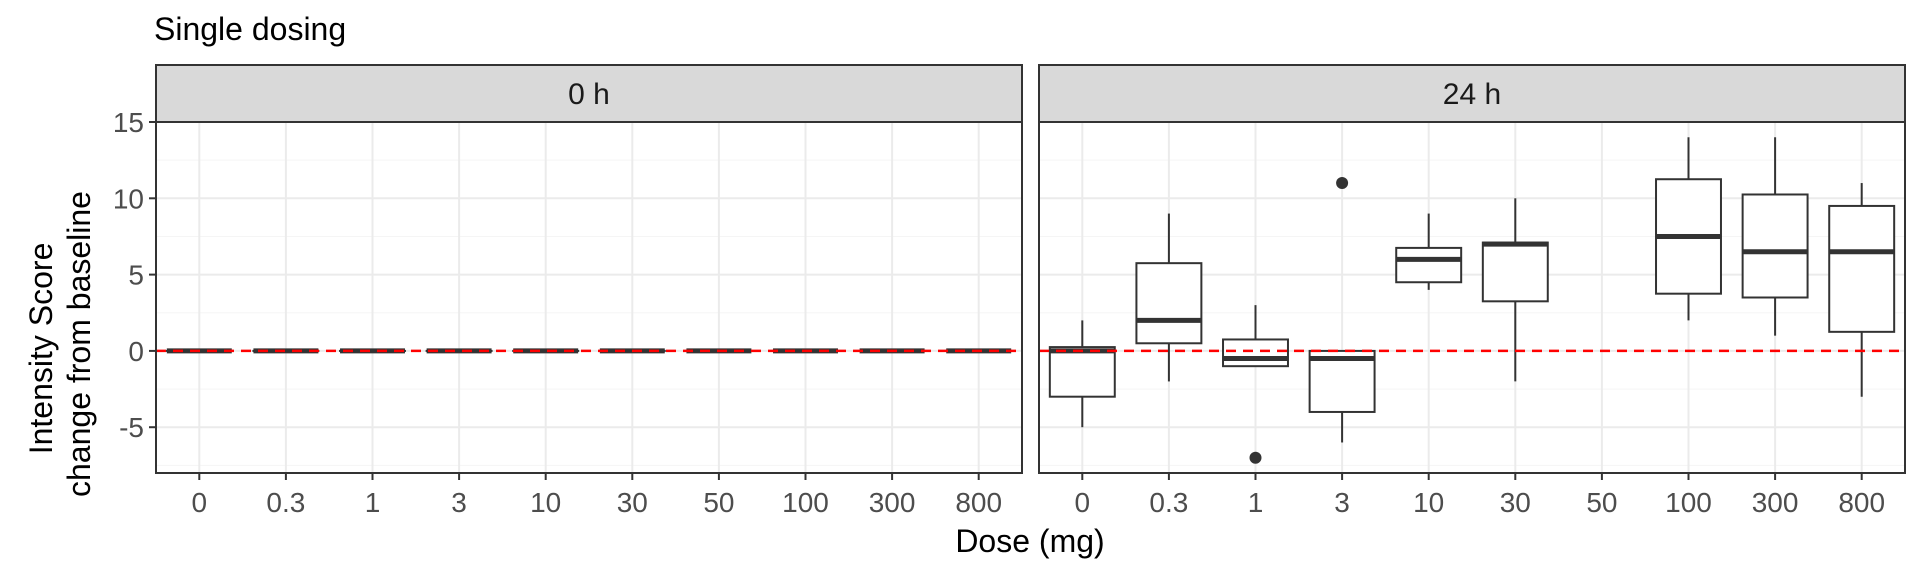 The image size is (1920, 576). I want to click on y-axis-title-line-1: Intensity Score, so click(41, 349).